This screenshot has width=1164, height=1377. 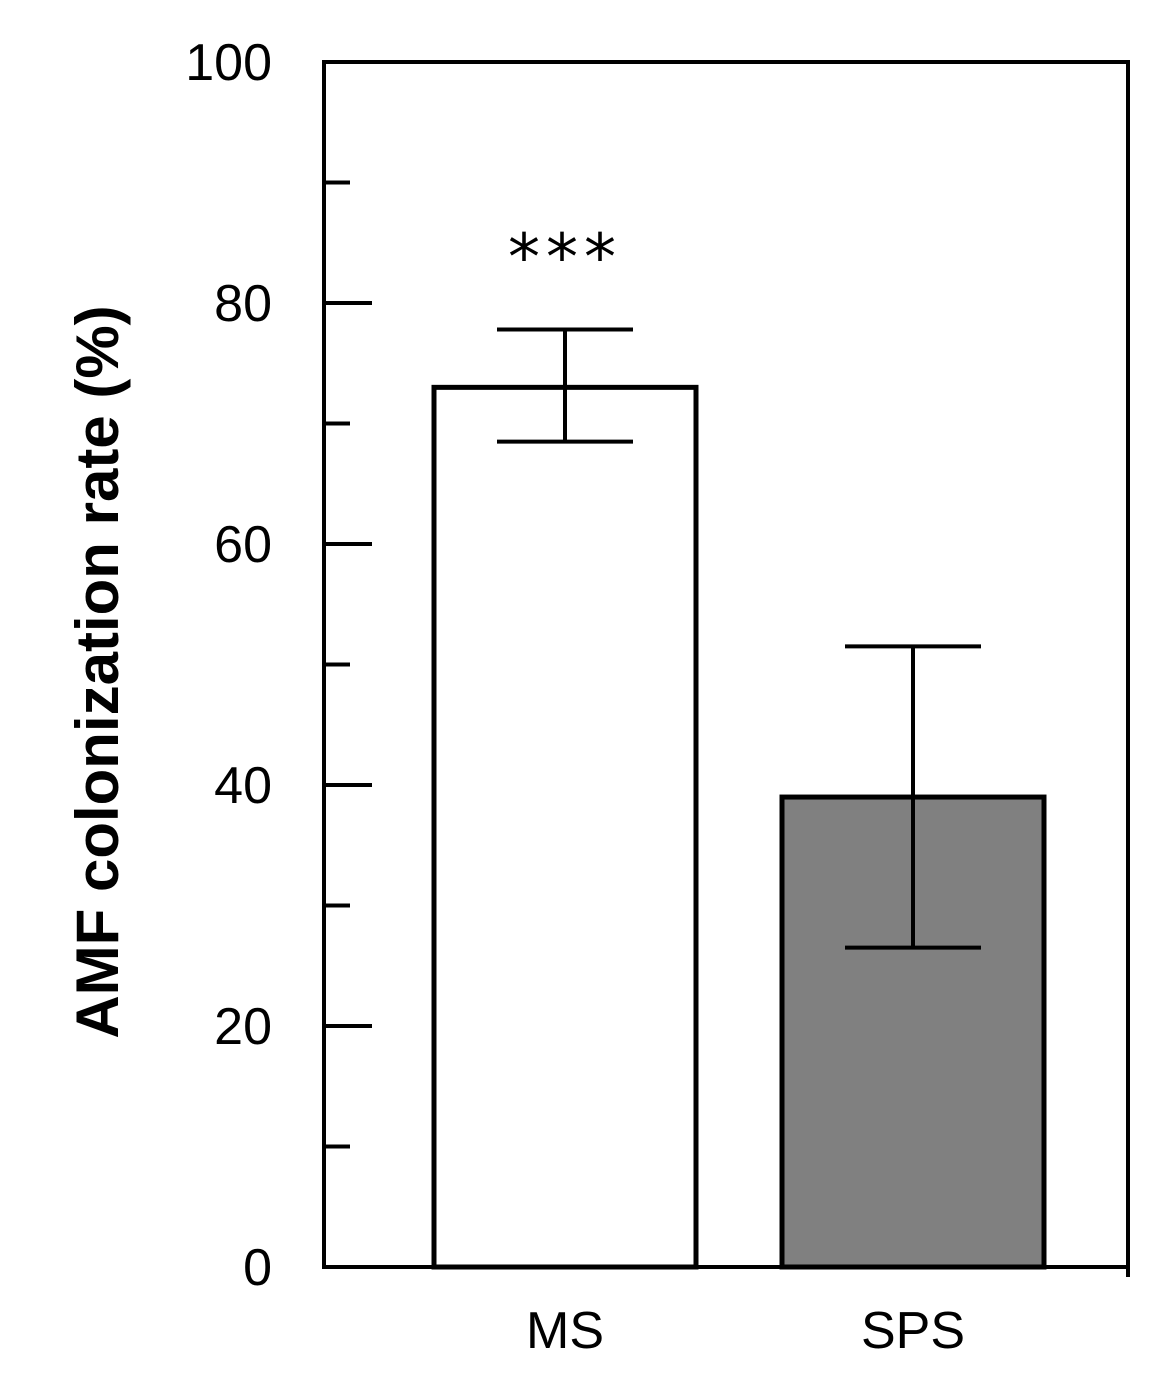 I want to click on significance-marker: ***, so click(x=565, y=259).